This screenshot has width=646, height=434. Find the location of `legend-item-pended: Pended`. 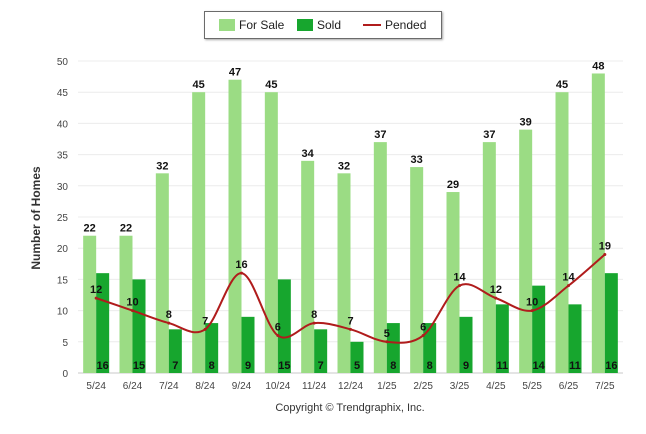

legend-item-pended: Pended is located at coordinates (394, 25).